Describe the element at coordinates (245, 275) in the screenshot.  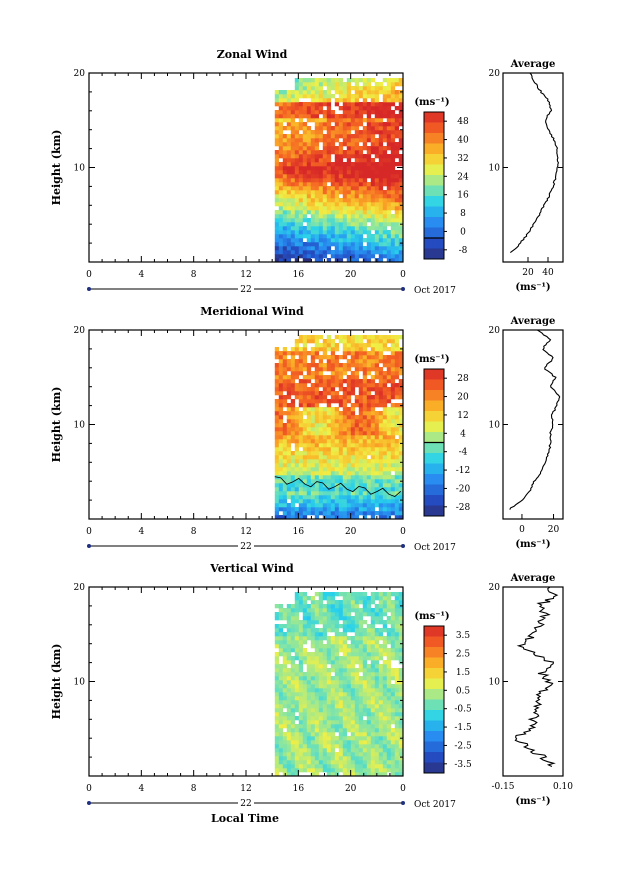
I see `x-tick-label: 12` at that location.